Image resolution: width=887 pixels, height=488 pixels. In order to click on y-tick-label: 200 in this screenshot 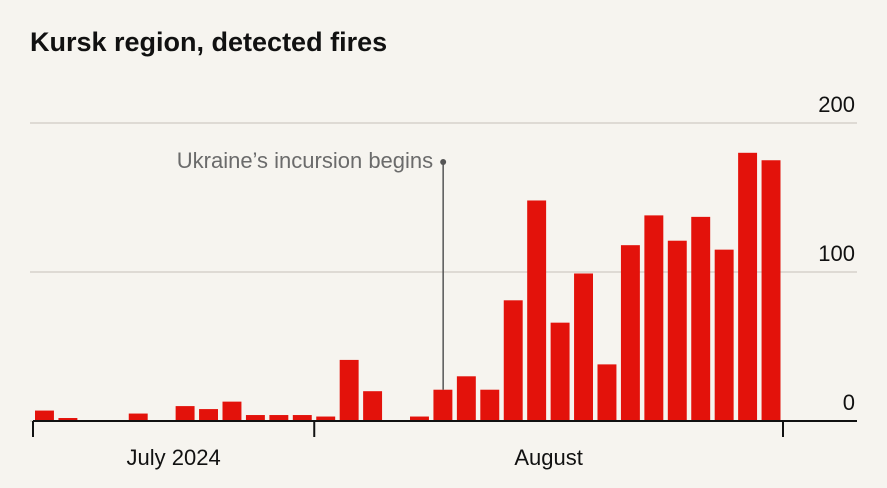, I will do `click(836, 104)`.